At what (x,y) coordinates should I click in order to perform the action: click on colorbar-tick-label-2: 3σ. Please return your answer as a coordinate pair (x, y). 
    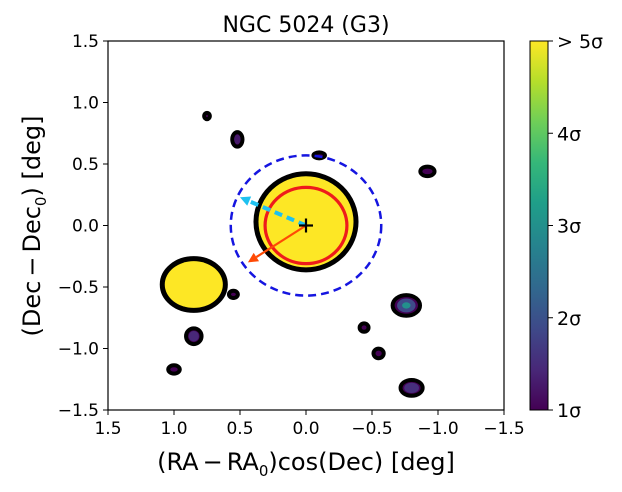
    Looking at the image, I should click on (569, 227).